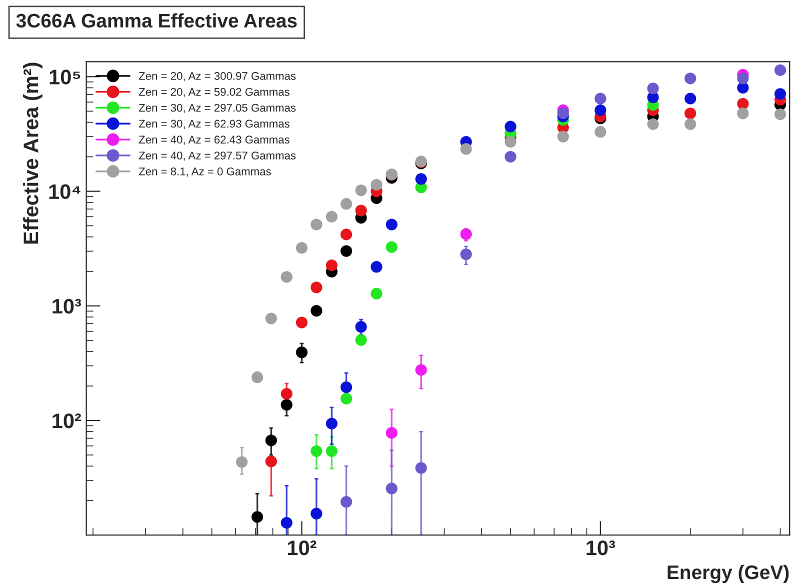 This screenshot has width=792, height=588. I want to click on legend-label: Zen = 8.1, Az = 0 Gammas, so click(204, 172).